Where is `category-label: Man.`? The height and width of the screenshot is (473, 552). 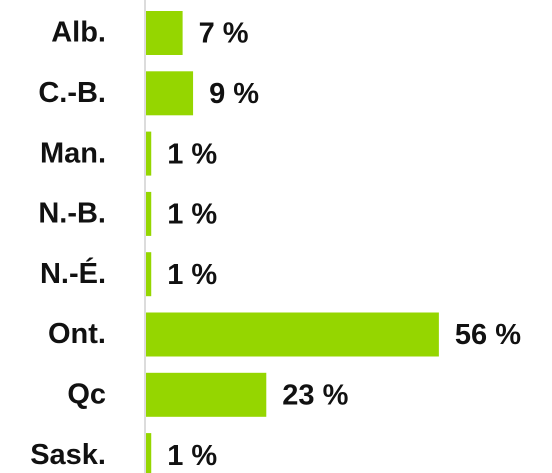 category-label: Man. is located at coordinates (73, 153).